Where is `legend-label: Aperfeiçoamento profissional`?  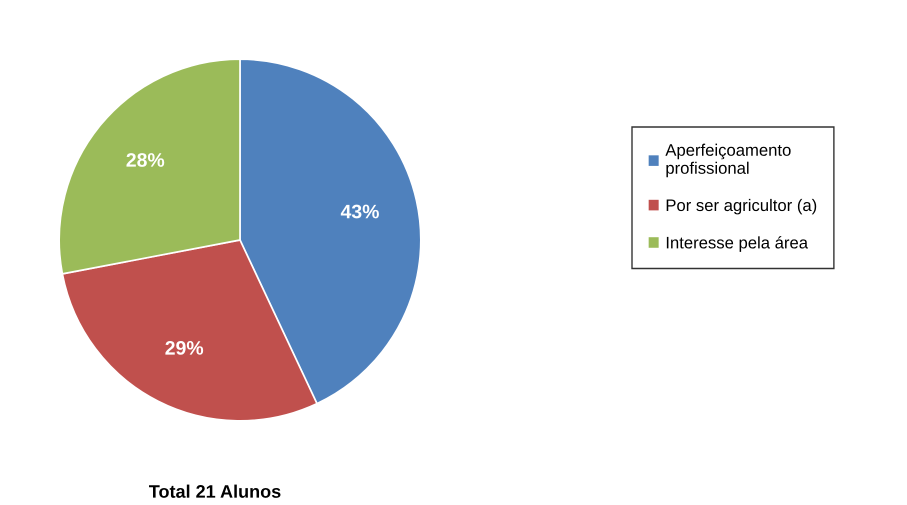
legend-label: Aperfeiçoamento profissional is located at coordinates (728, 161).